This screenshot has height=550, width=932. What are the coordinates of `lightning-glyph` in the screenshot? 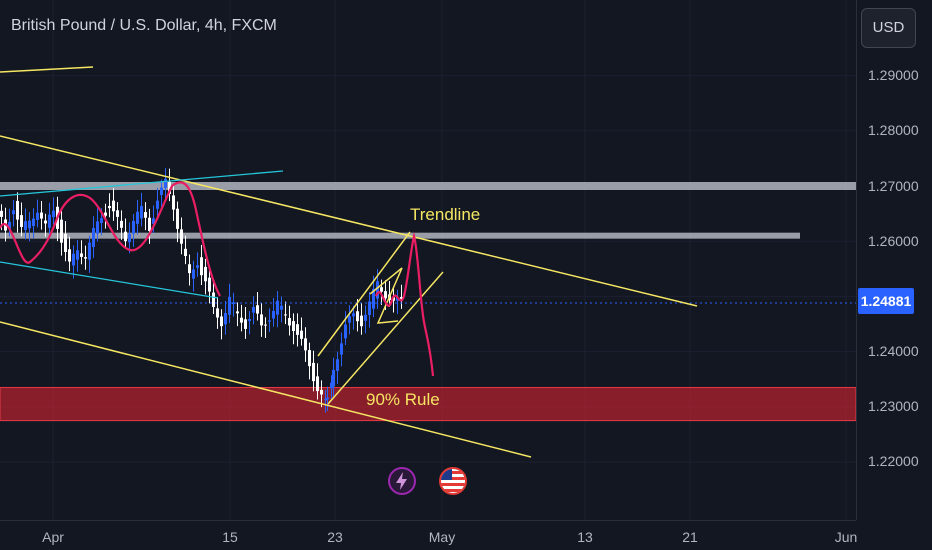 It's located at (401, 481).